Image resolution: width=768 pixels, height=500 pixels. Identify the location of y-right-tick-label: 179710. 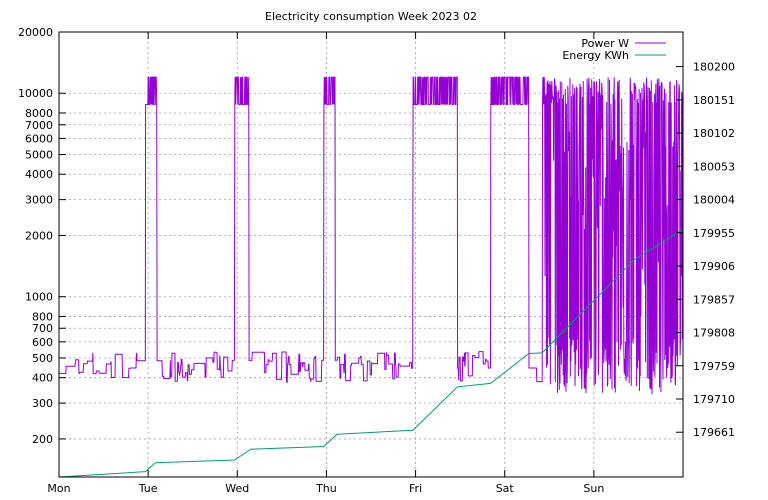
(714, 399).